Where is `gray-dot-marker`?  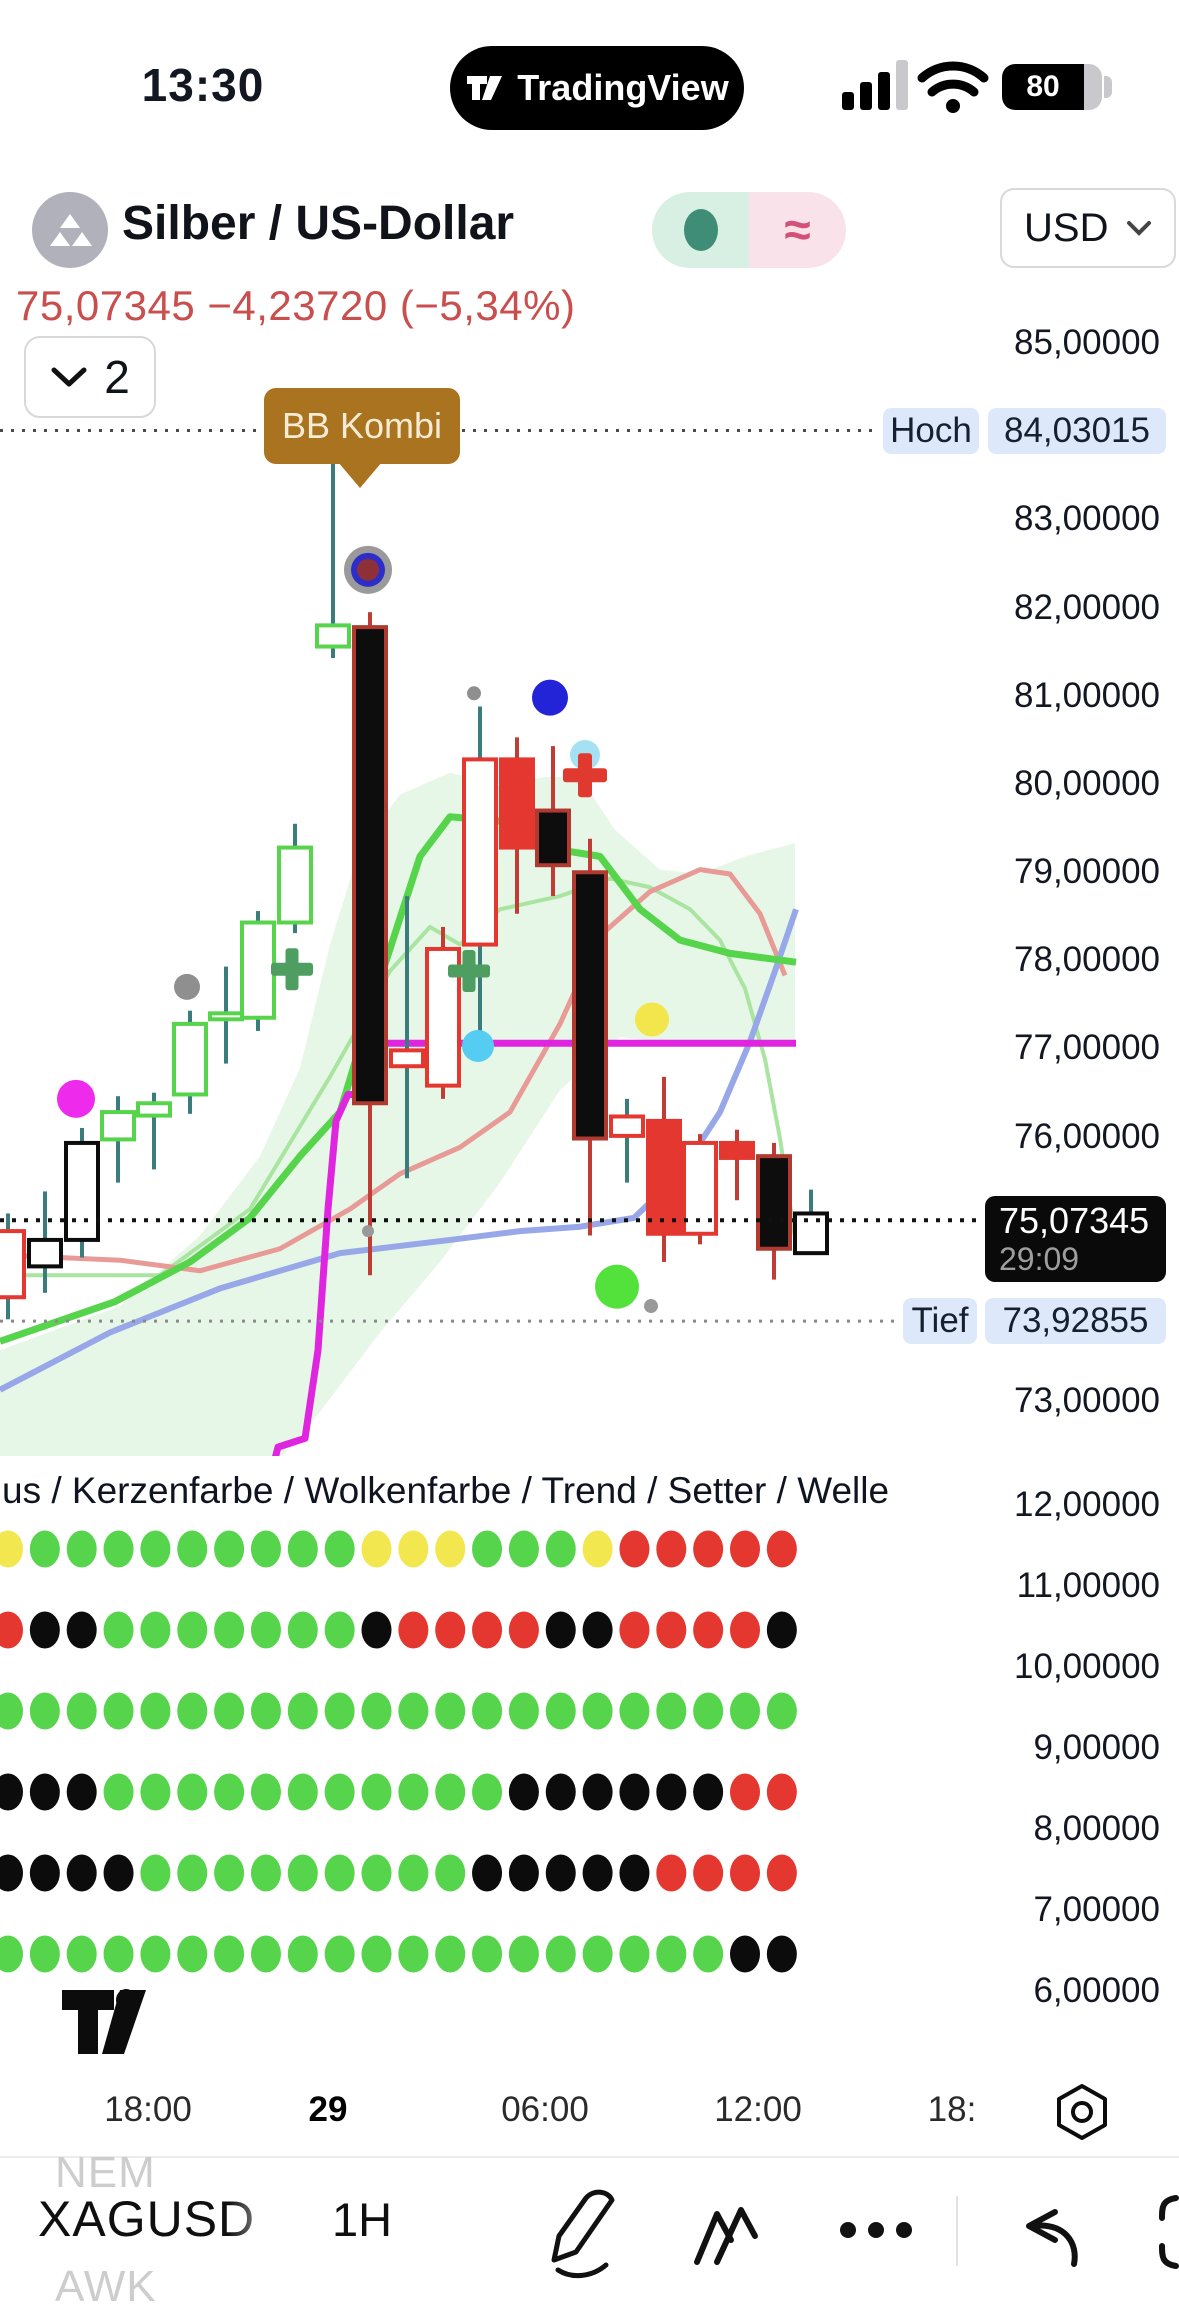 gray-dot-marker is located at coordinates (187, 986).